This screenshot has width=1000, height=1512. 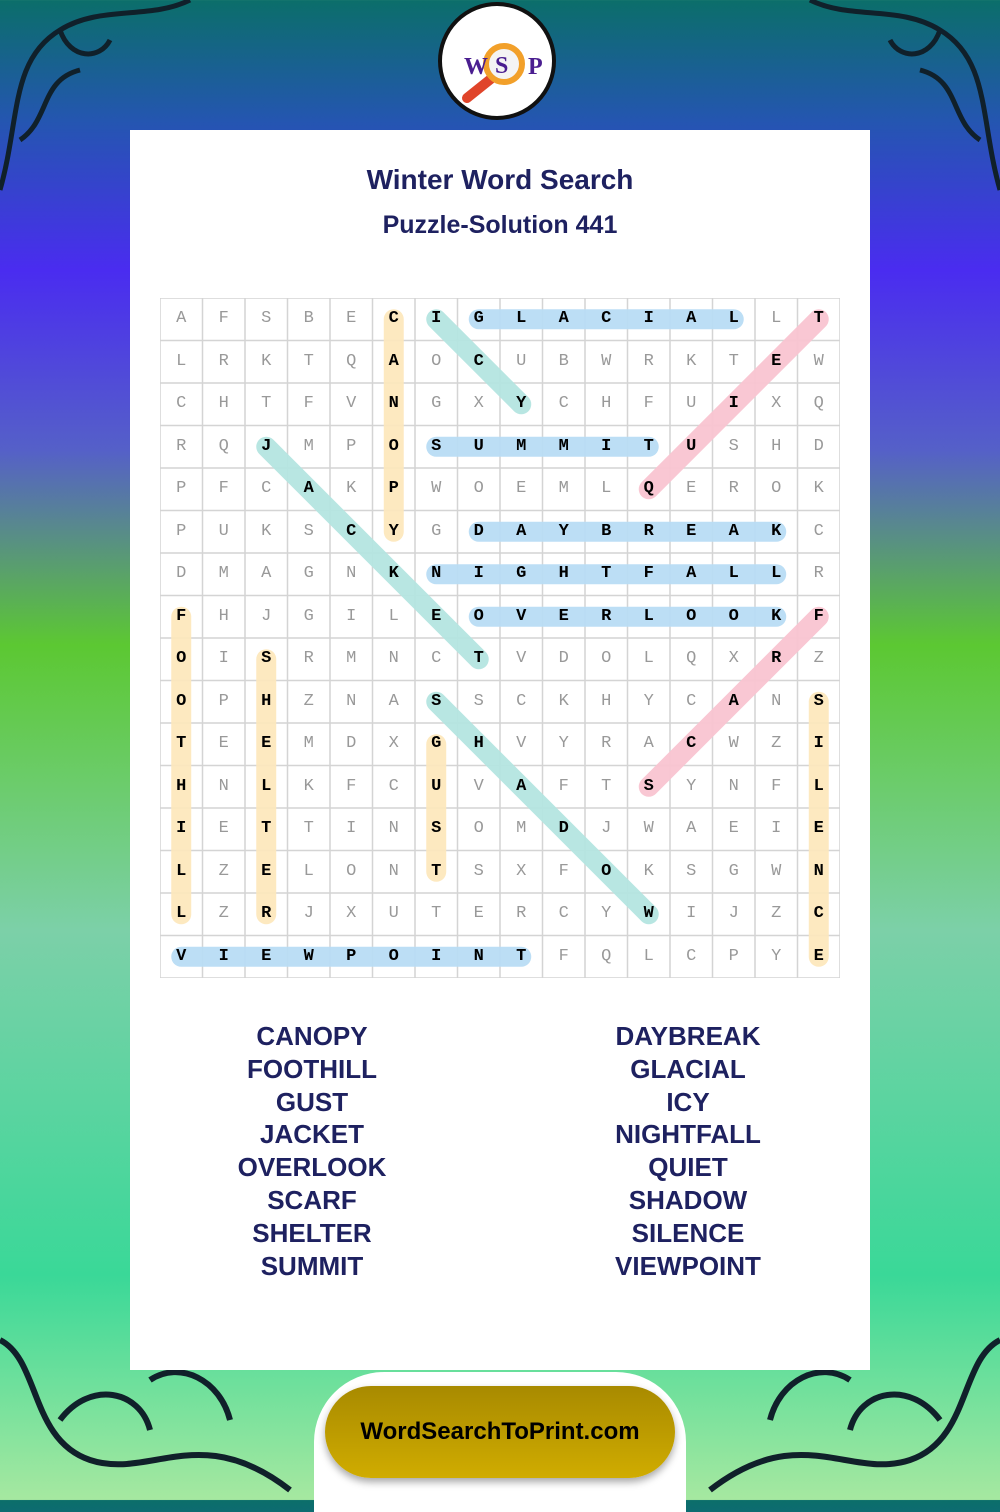 I want to click on grid-cell: J, so click(x=266, y=616).